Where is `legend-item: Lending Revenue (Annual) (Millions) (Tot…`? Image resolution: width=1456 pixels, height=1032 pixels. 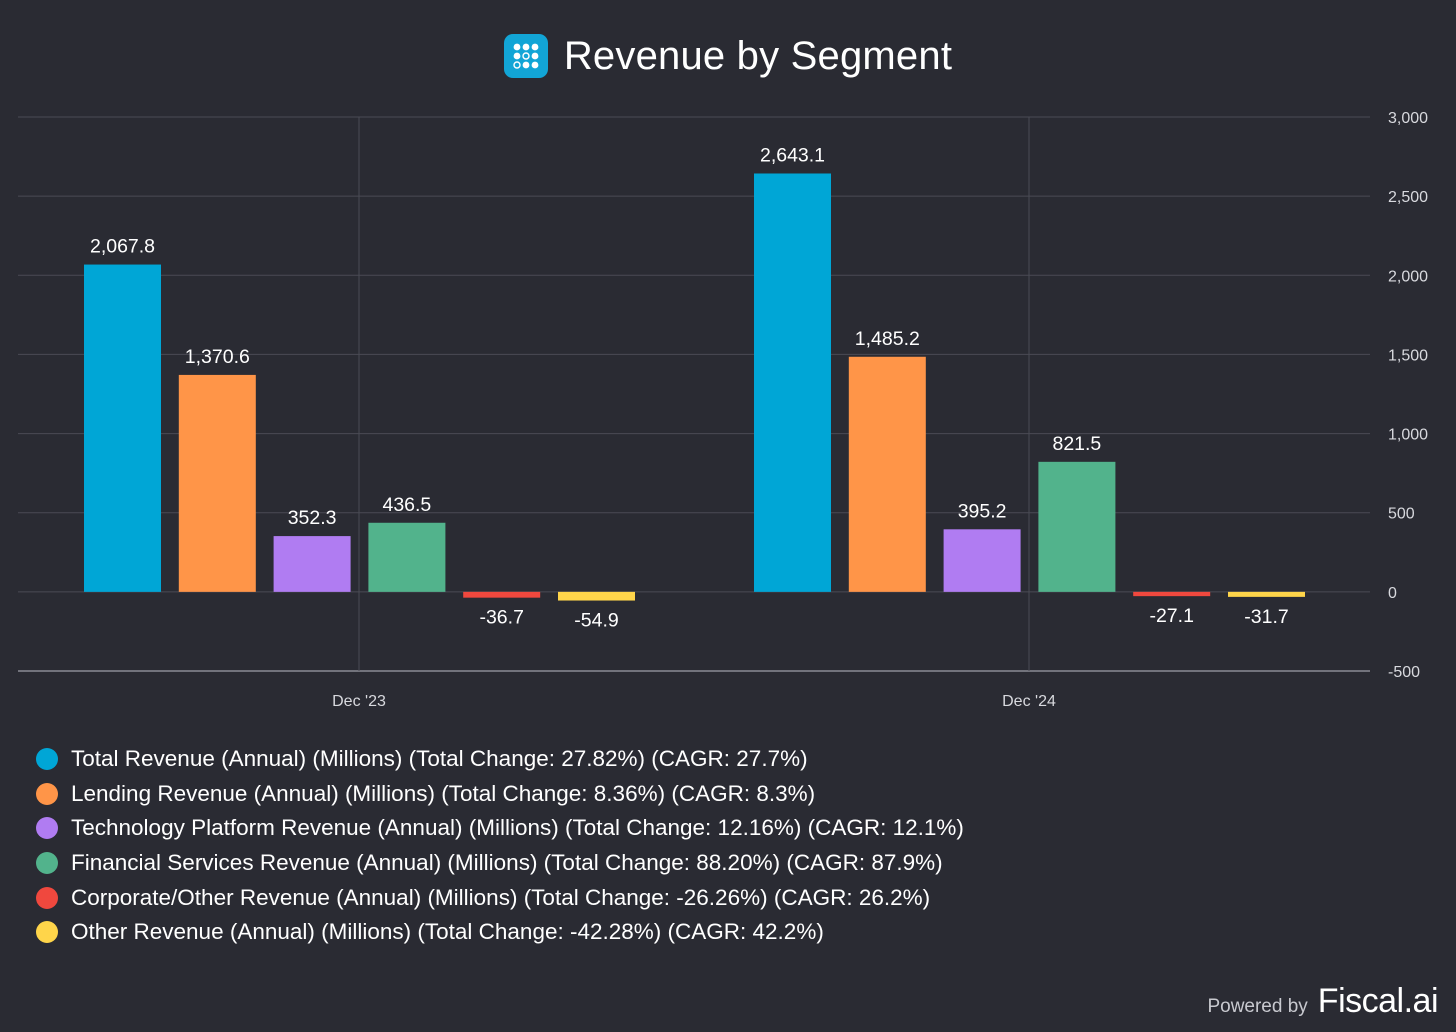
legend-item: Lending Revenue (Annual) (Millions) (Tot… is located at coordinates (500, 794).